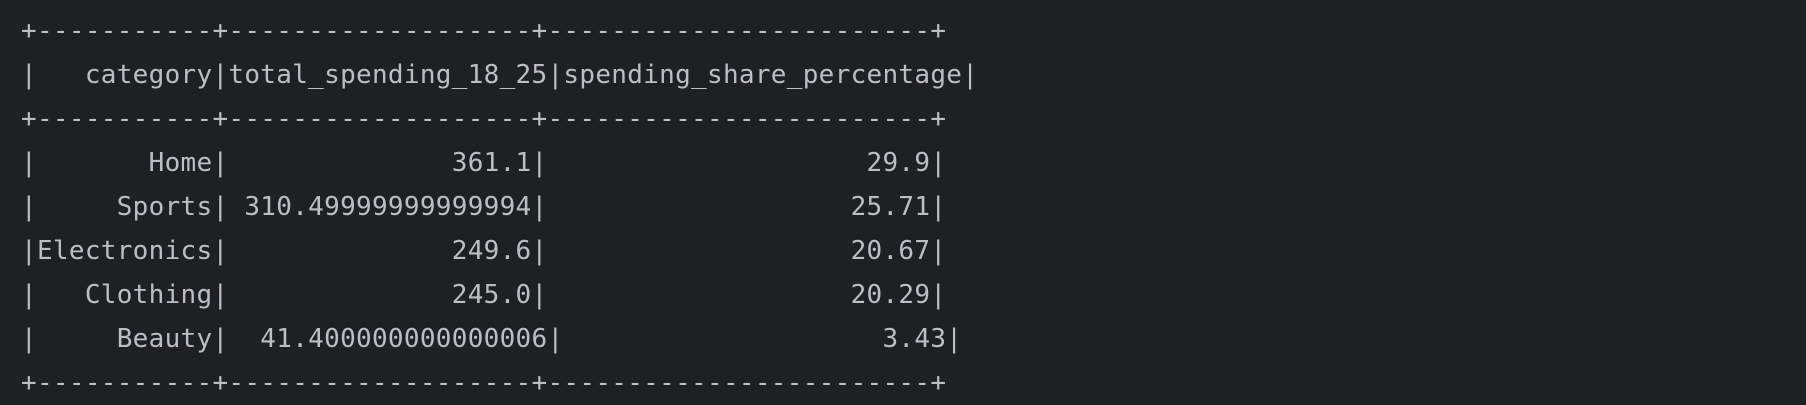  Describe the element at coordinates (484, 295) in the screenshot. I see `table-row: | Clothing| 245.0| 20.29|` at that location.